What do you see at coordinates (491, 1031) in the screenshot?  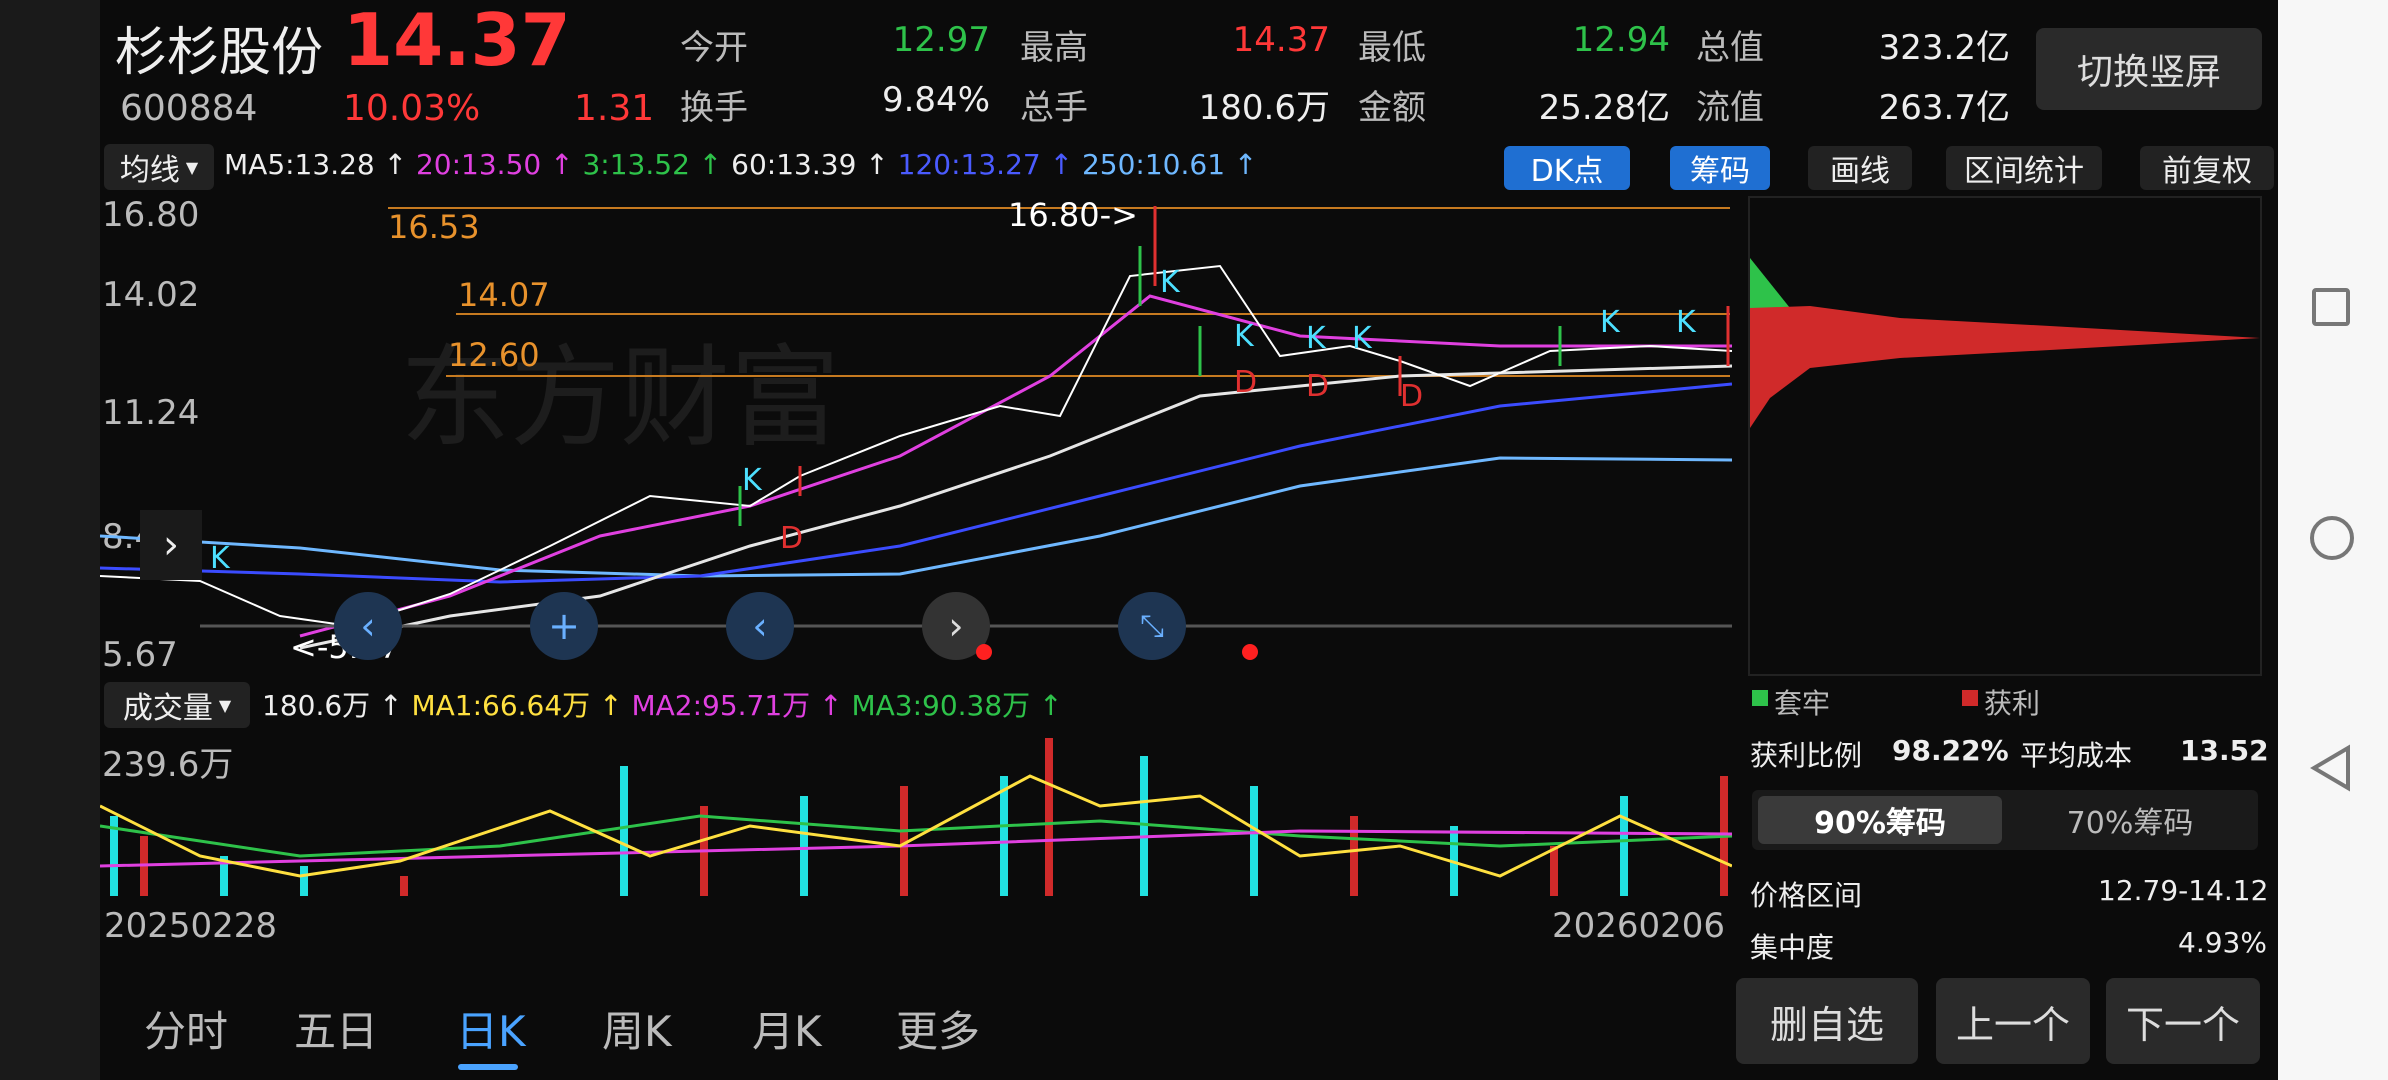 I see `tab-daily-k: 日K` at bounding box center [491, 1031].